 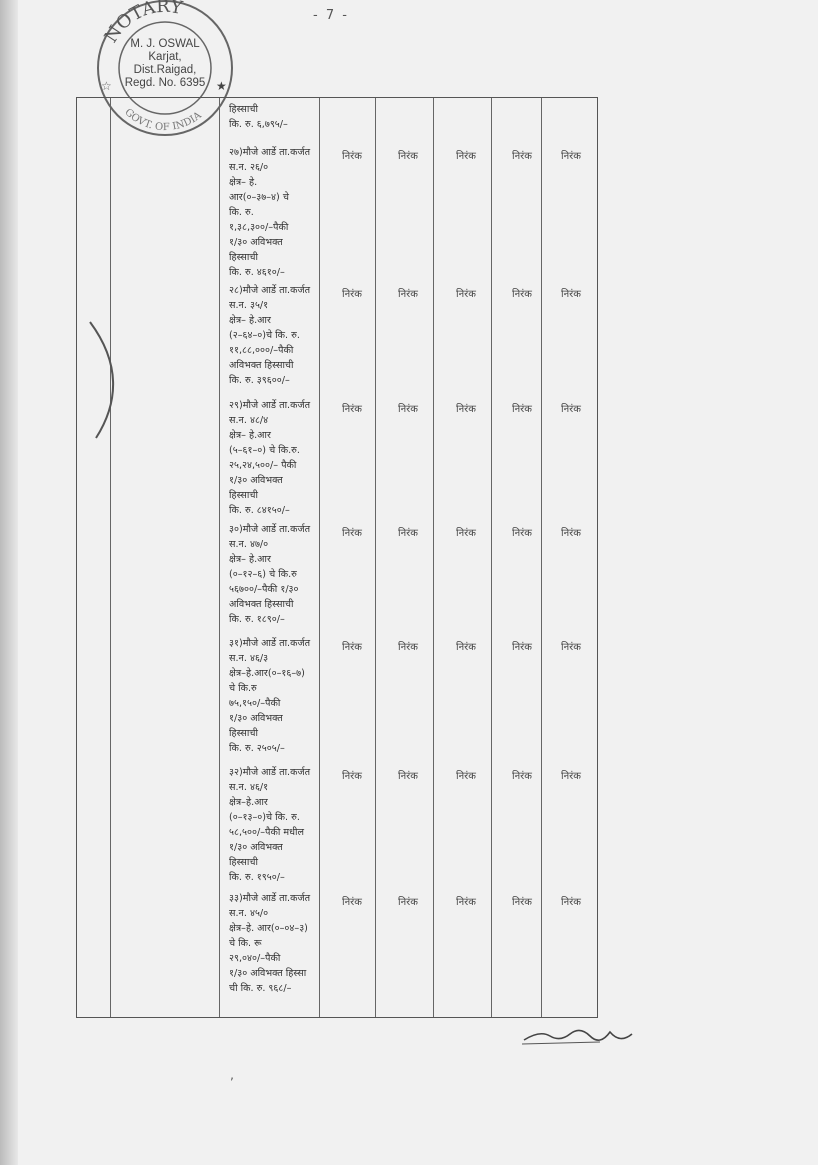 What do you see at coordinates (270, 898) in the screenshot?
I see `entry-line: ३३)मौजे आर्डे ता.कर्जत` at bounding box center [270, 898].